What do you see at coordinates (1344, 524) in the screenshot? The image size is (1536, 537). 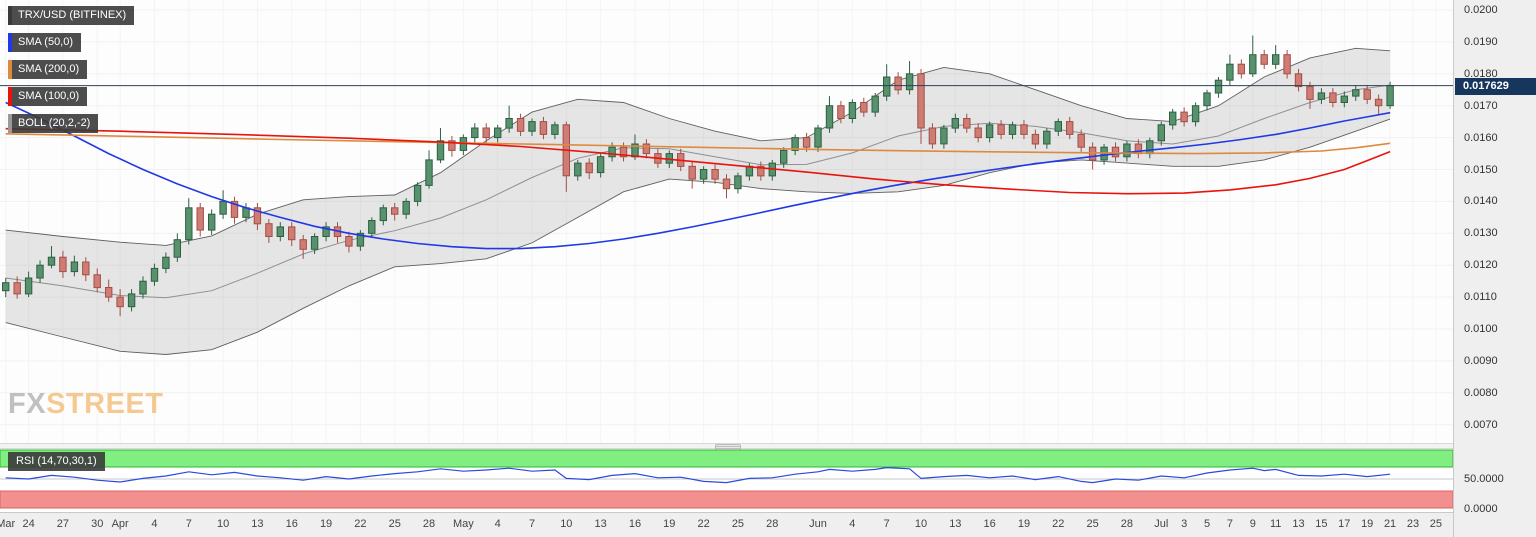 I see `time-tick-label: 17` at bounding box center [1344, 524].